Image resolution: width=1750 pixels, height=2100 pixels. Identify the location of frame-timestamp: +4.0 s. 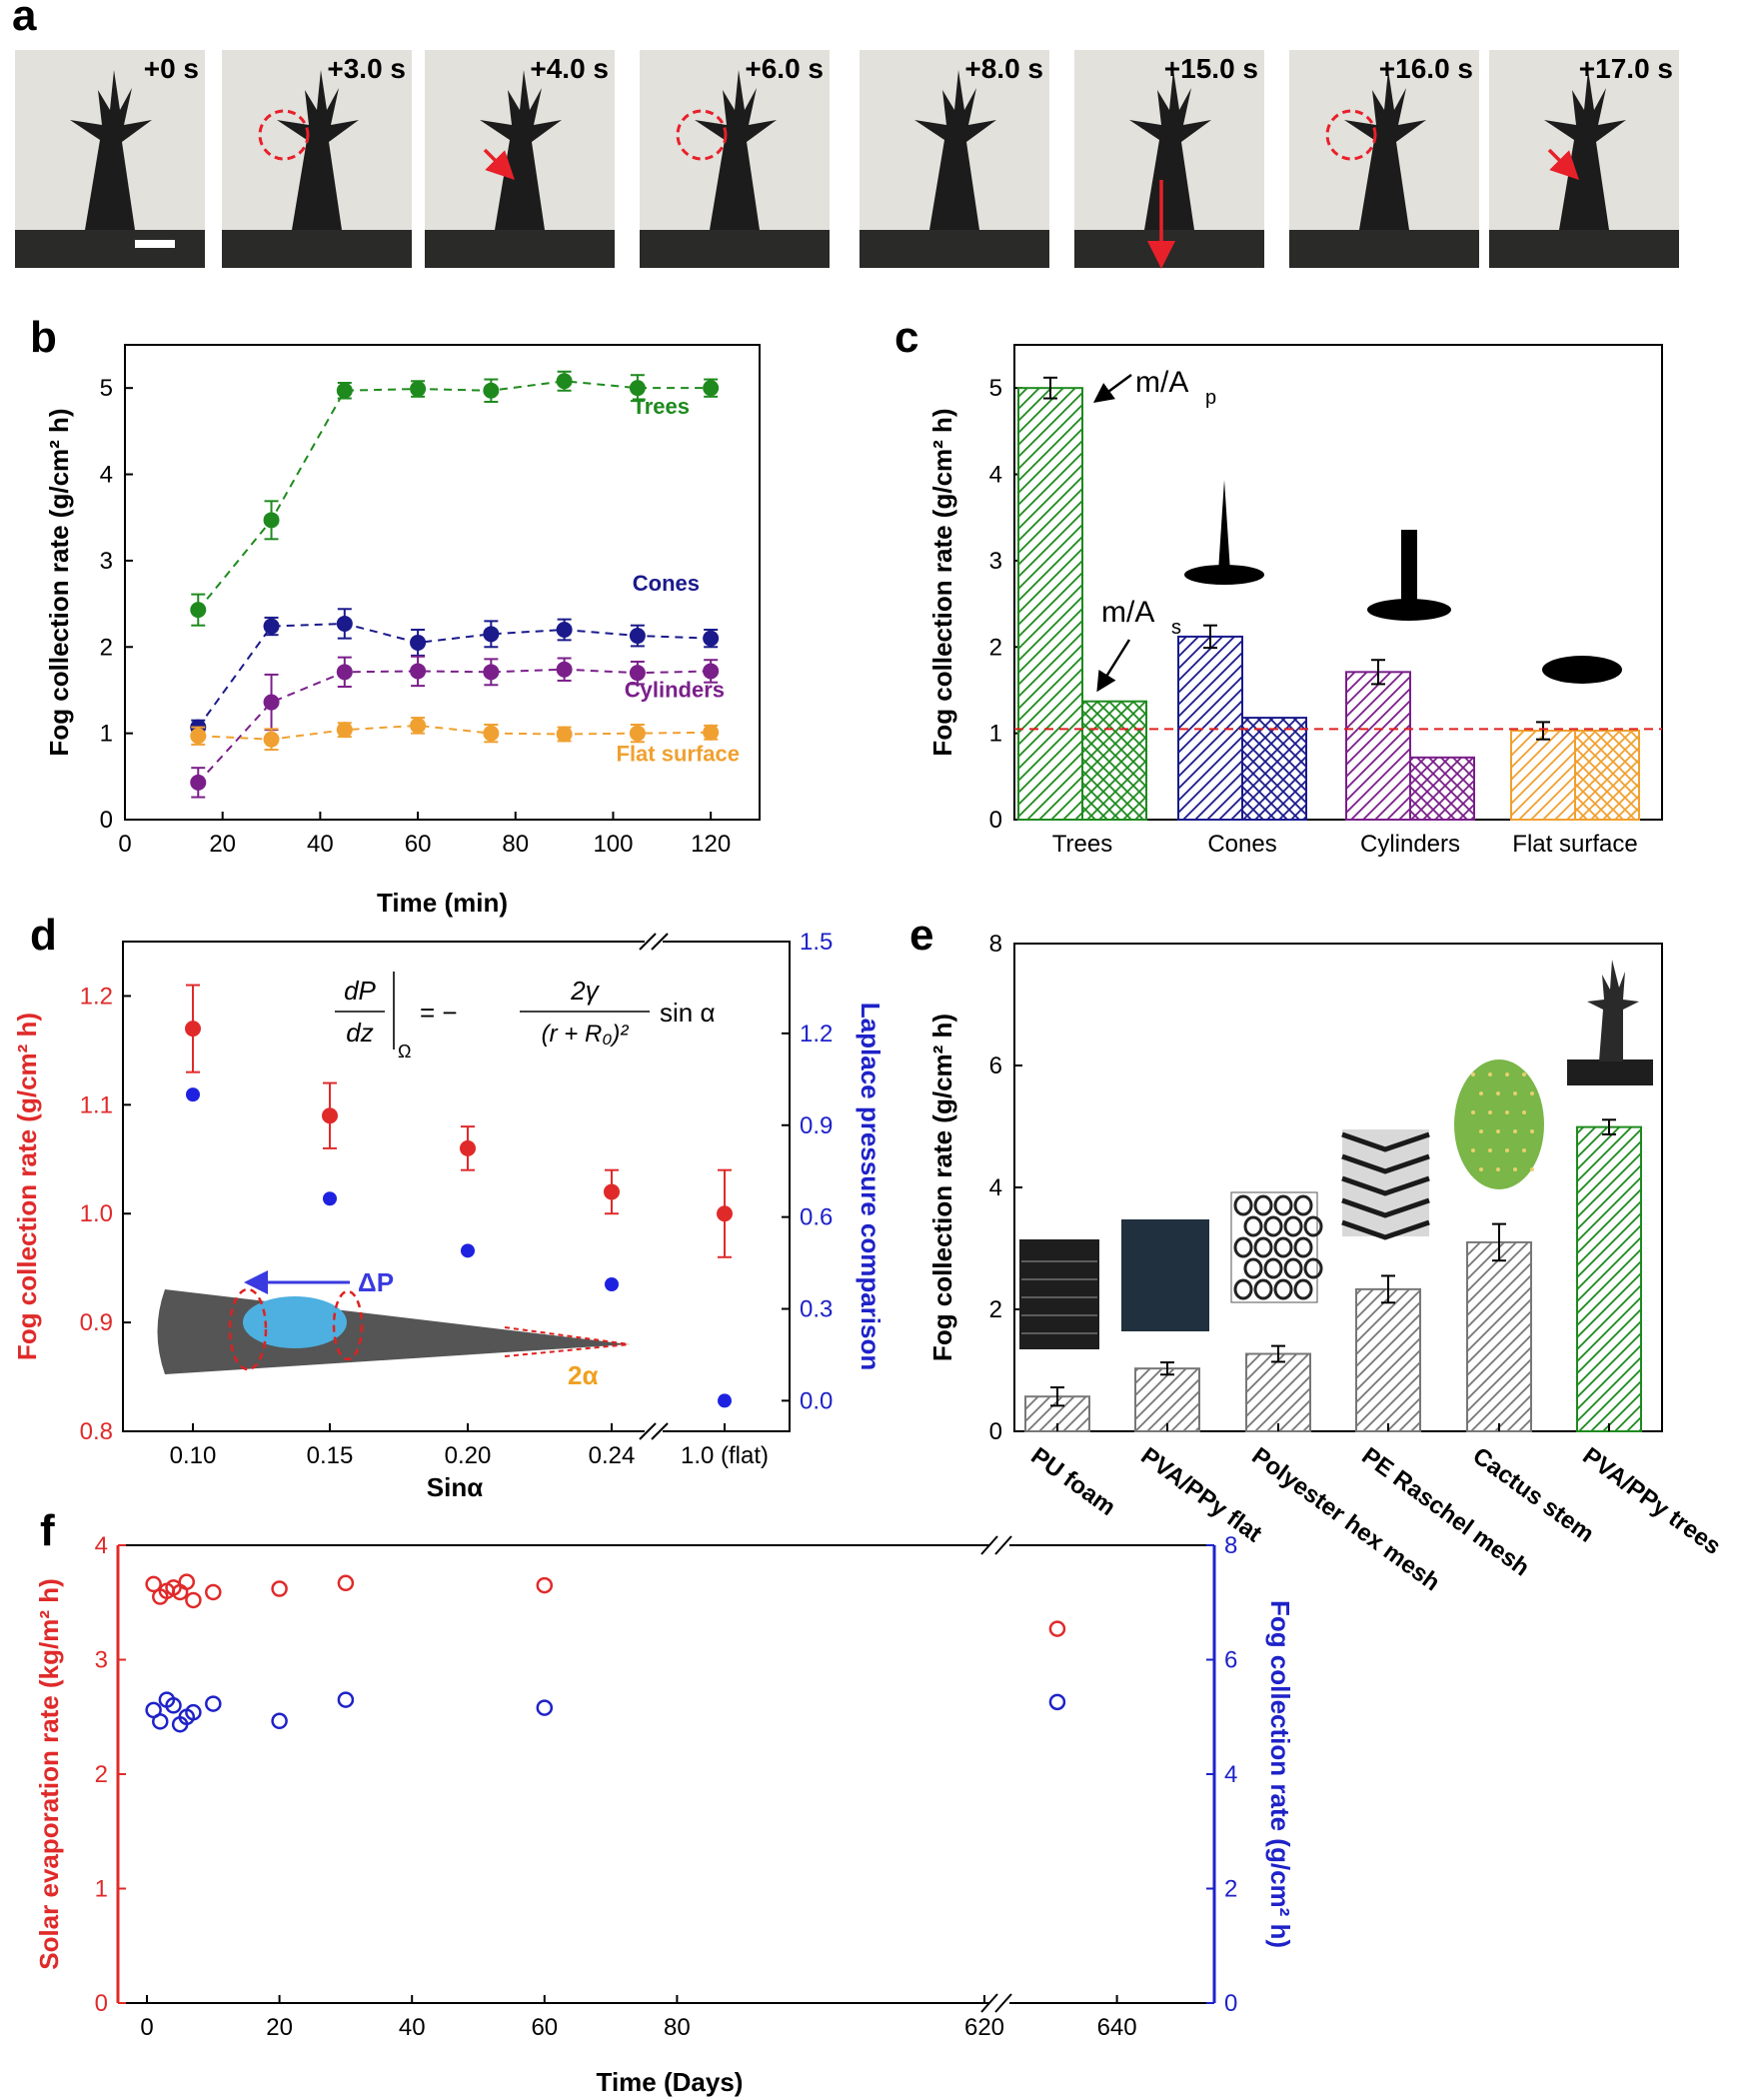
(569, 68).